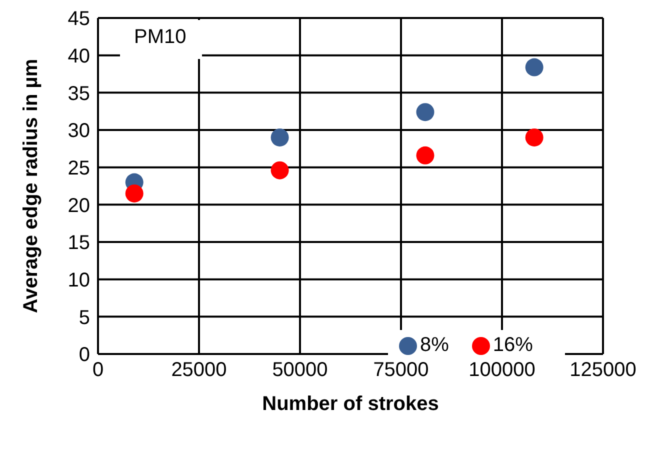 This screenshot has height=453, width=651. I want to click on legend-label: 8%, so click(434, 345).